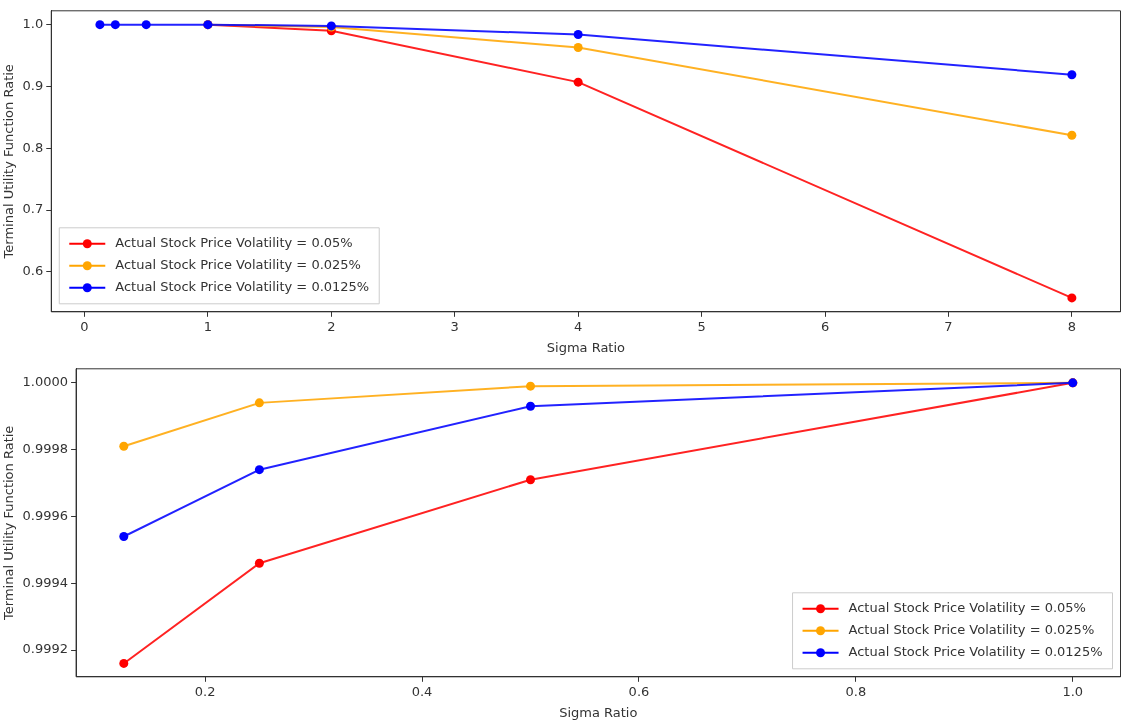 This screenshot has width=1125, height=723. I want to click on x-tick-label: 8, so click(1072, 326).